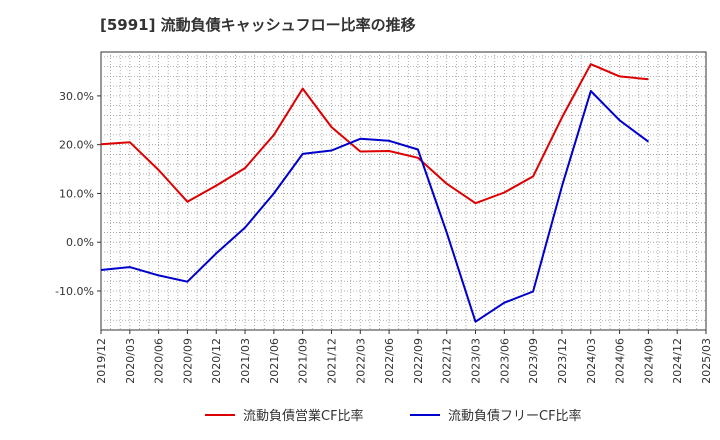 The image size is (720, 440). Describe the element at coordinates (130, 361) in the screenshot. I see `x-tick-label: 2020/03` at that location.